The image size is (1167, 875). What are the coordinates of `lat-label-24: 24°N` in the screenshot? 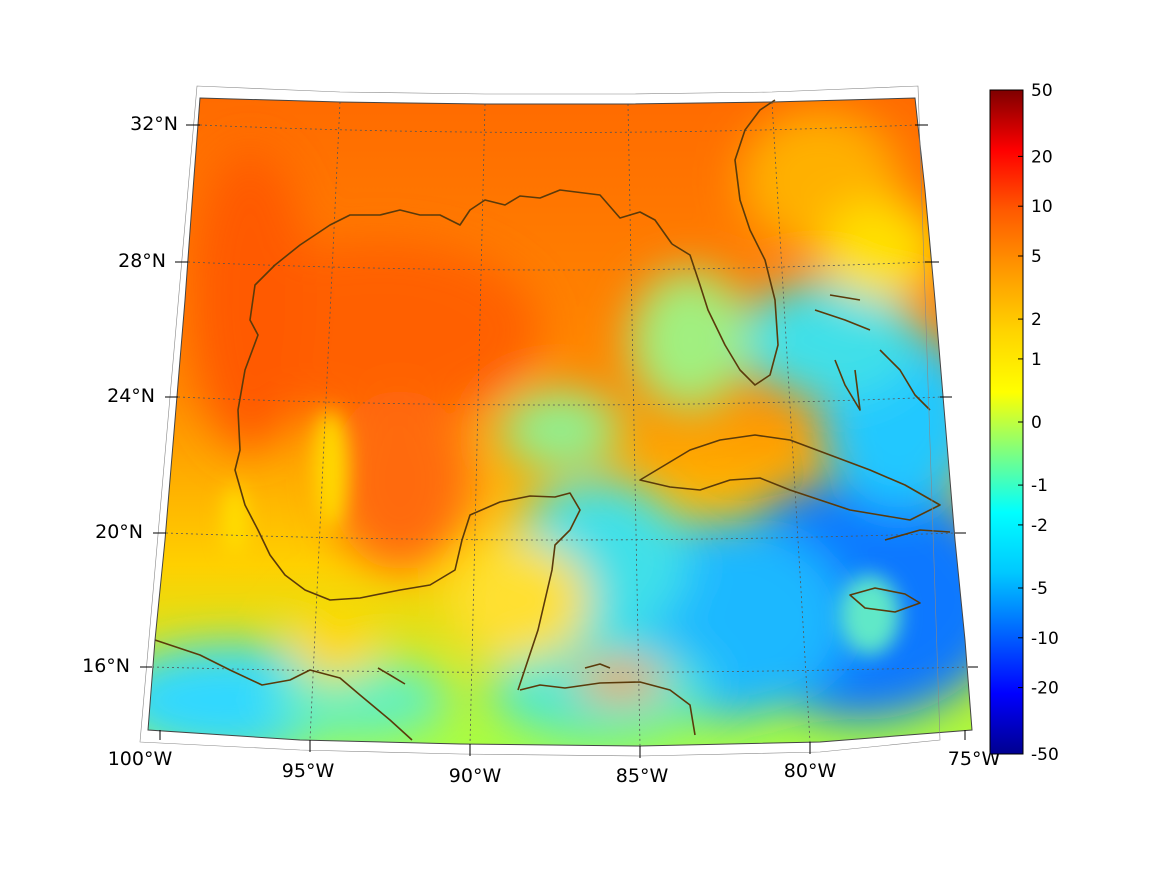 It's located at (131, 396).